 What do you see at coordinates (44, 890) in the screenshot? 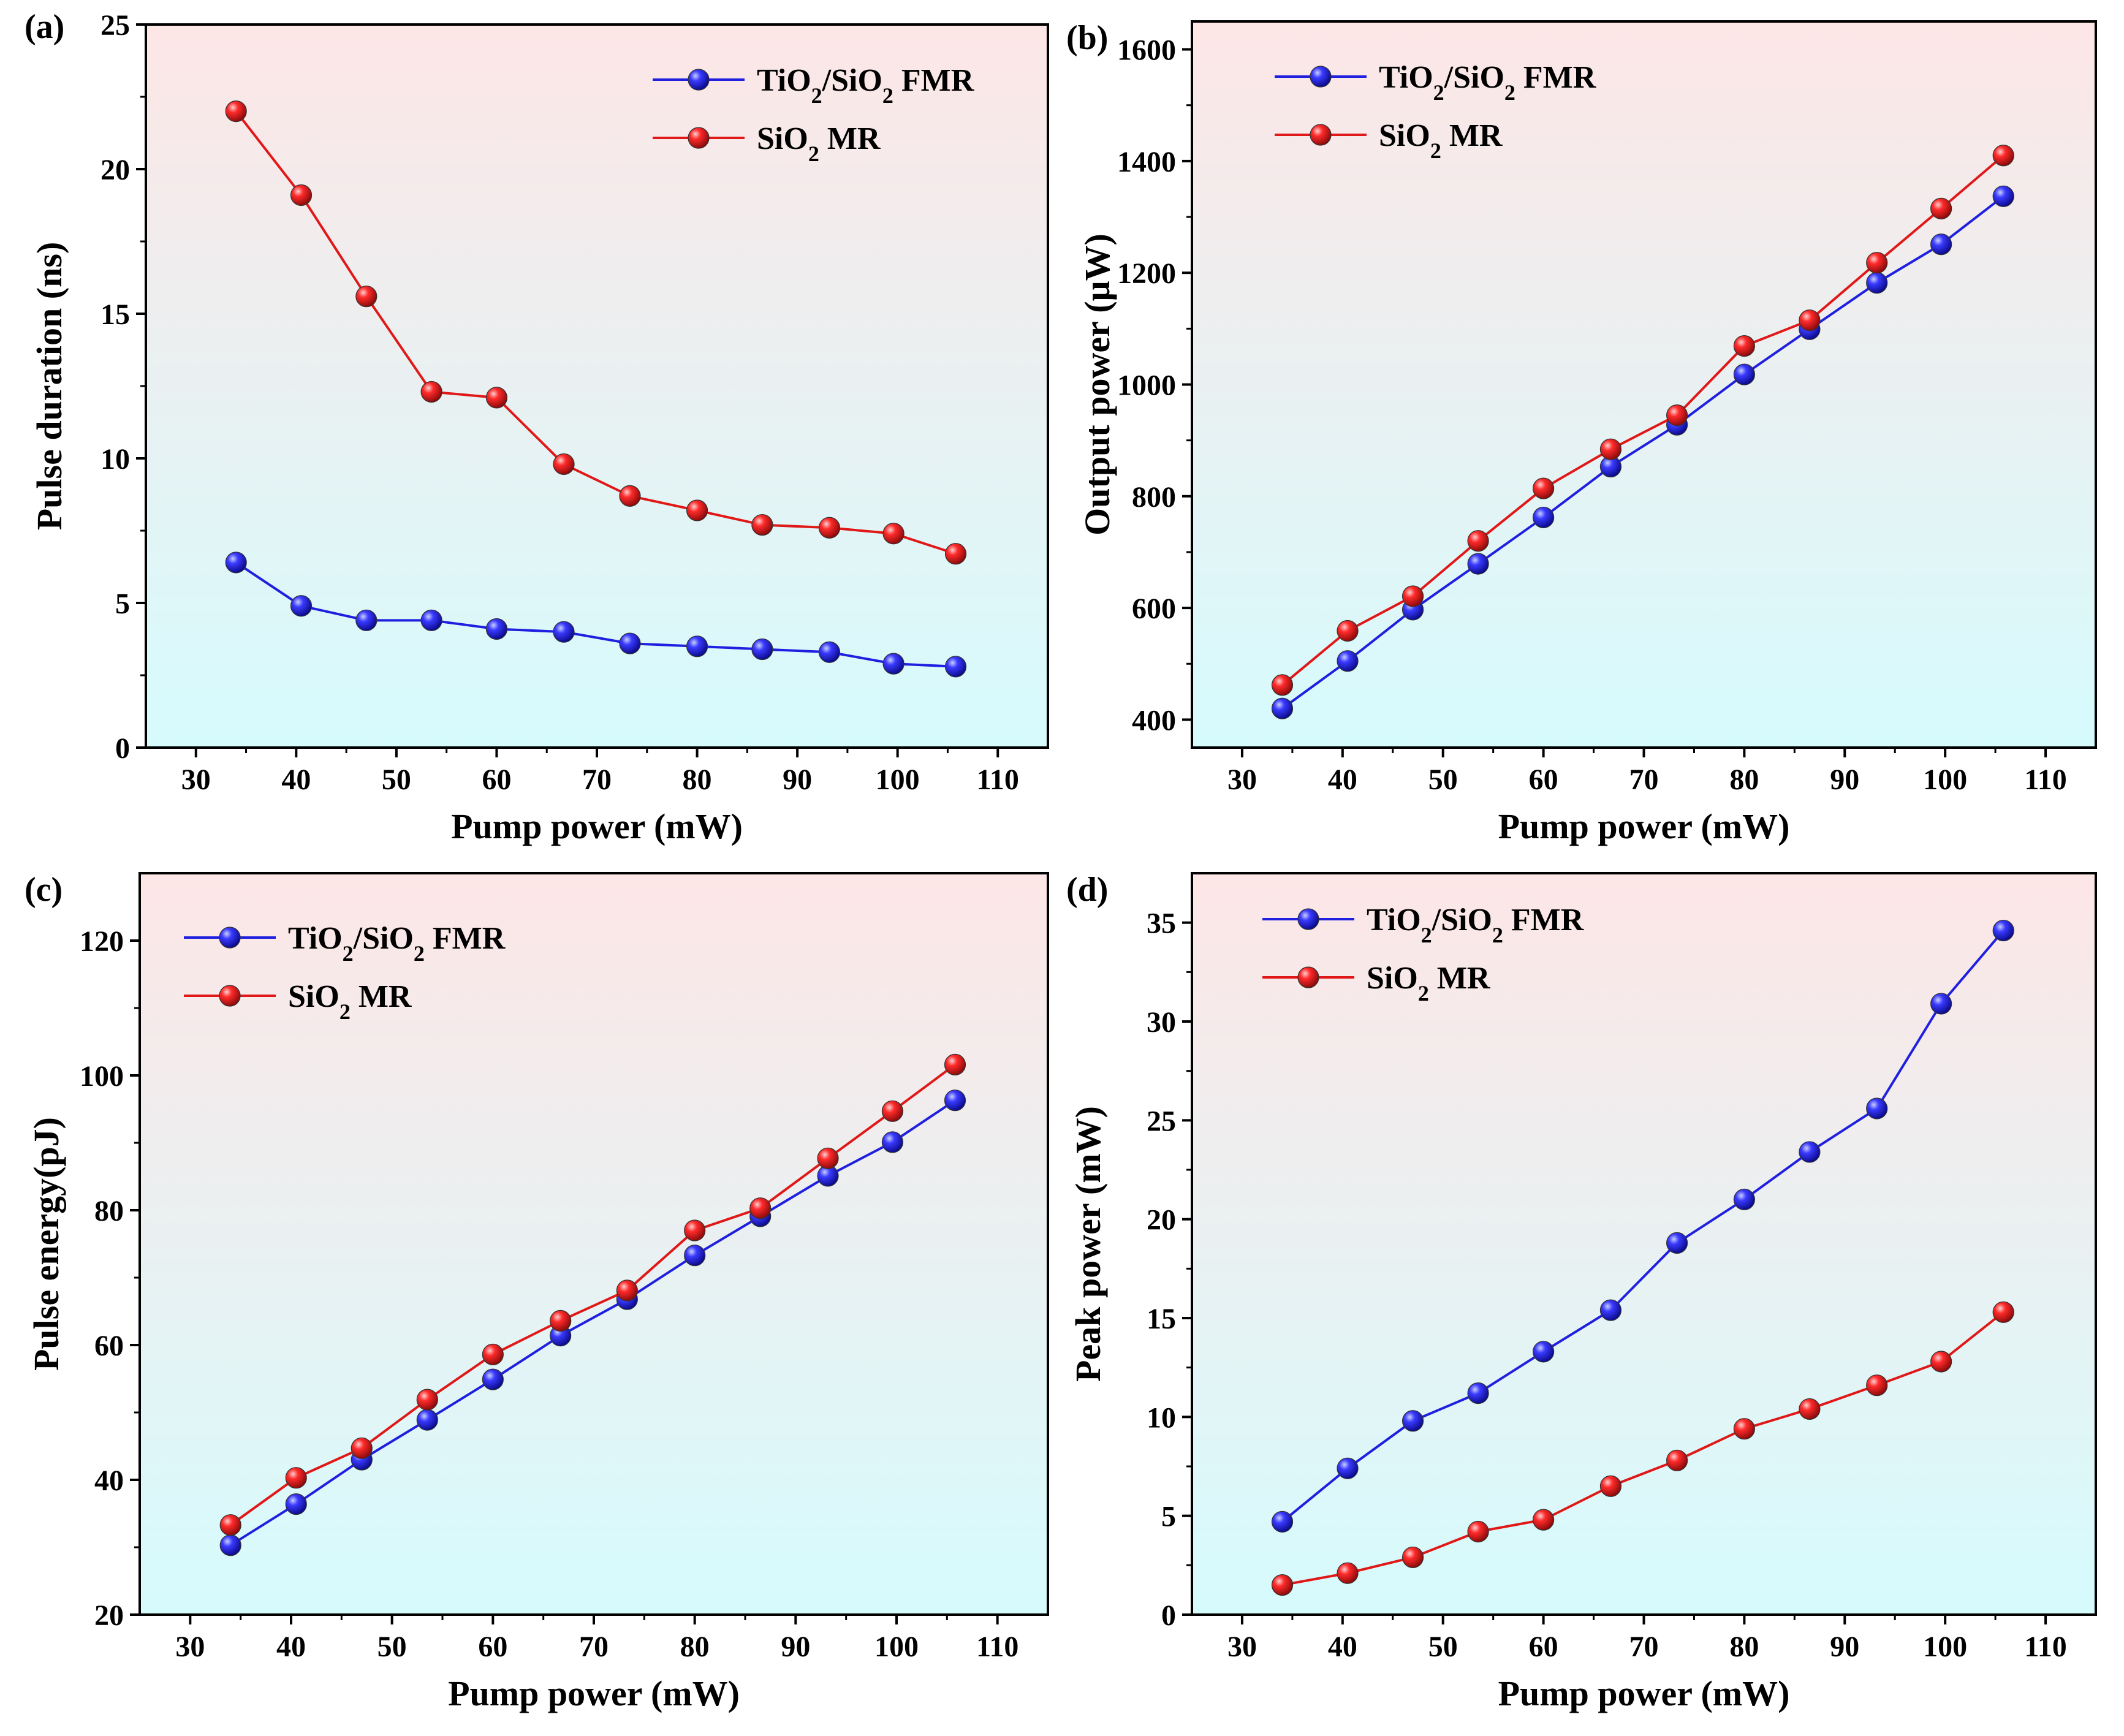
I see `panel-label: (c)` at bounding box center [44, 890].